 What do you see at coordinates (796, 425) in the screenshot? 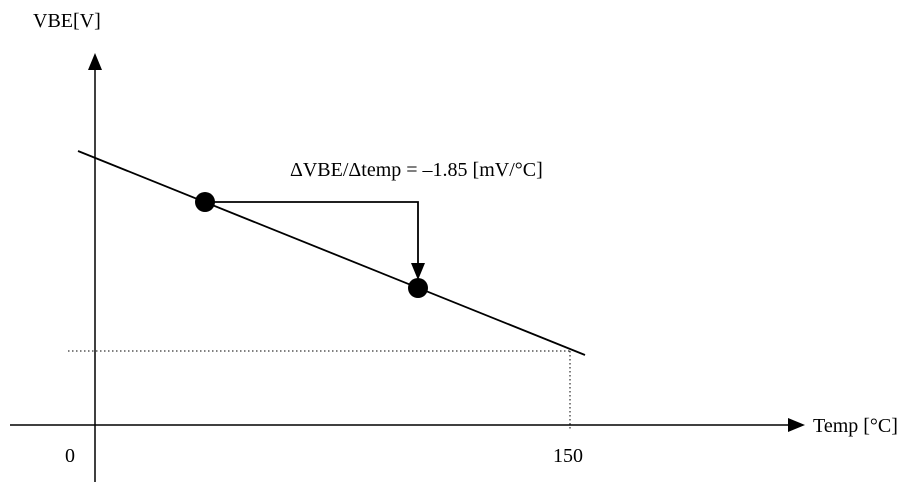
I see `x-axis-arrowhead` at bounding box center [796, 425].